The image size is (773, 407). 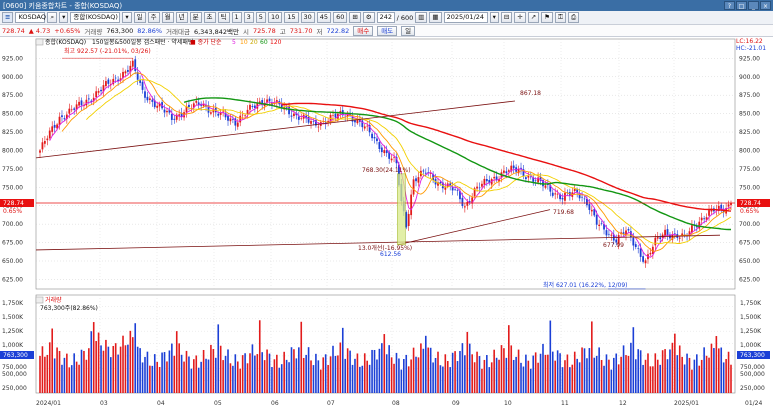 I want to click on trend-icon: ↗, so click(x=533, y=17).